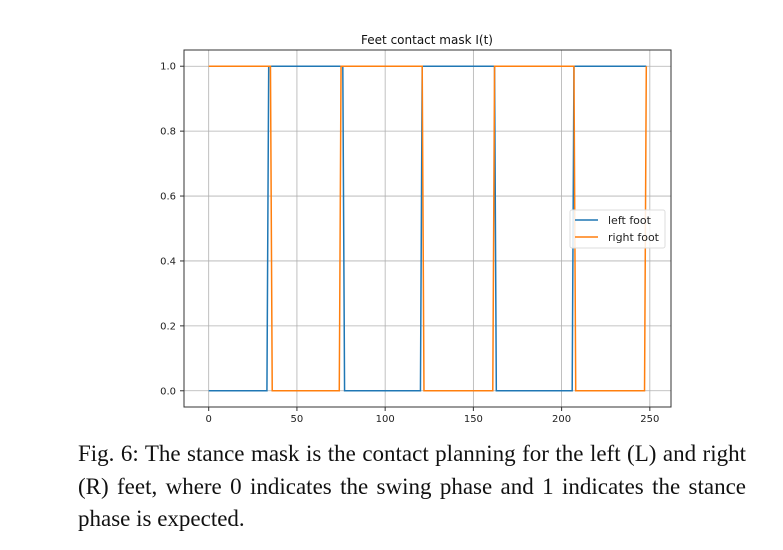 The width and height of the screenshot is (783, 550). I want to click on y-tick-label: 0.8, so click(168, 132).